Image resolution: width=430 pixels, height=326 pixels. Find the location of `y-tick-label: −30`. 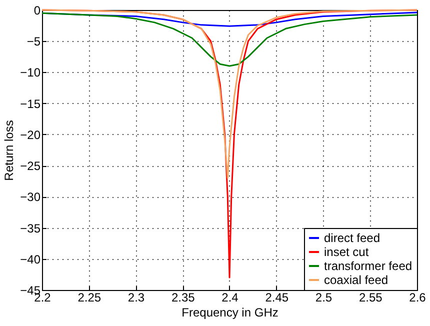

y-tick-label: −30 is located at coordinates (30, 197).